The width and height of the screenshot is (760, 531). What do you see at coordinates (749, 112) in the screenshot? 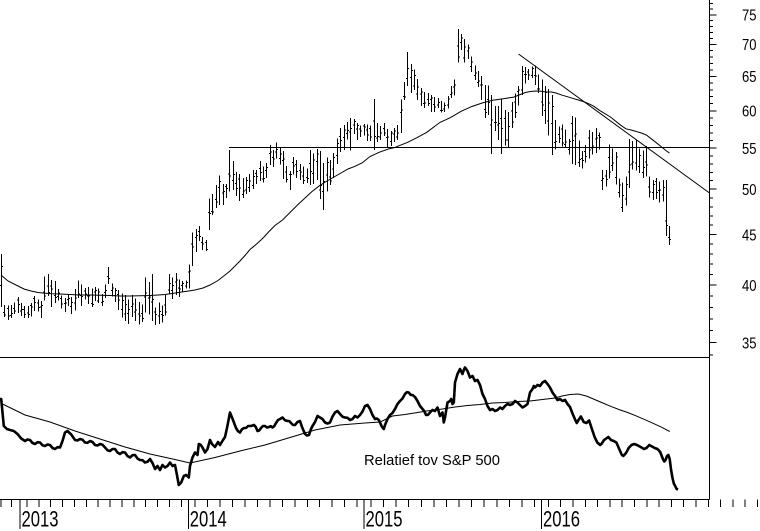
I see `svg-text: 60` at bounding box center [749, 112].